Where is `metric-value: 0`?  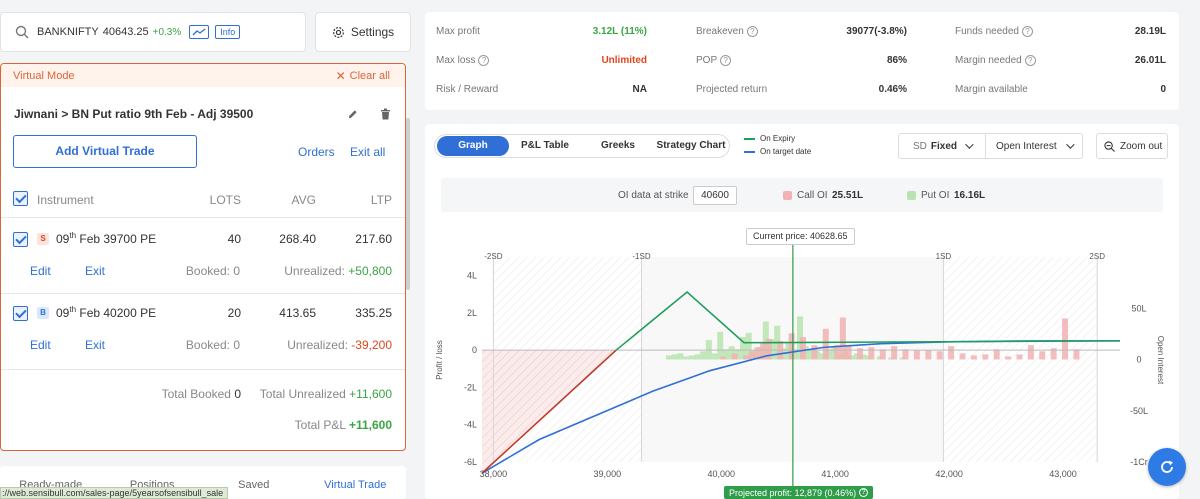 metric-value: 0 is located at coordinates (1163, 89).